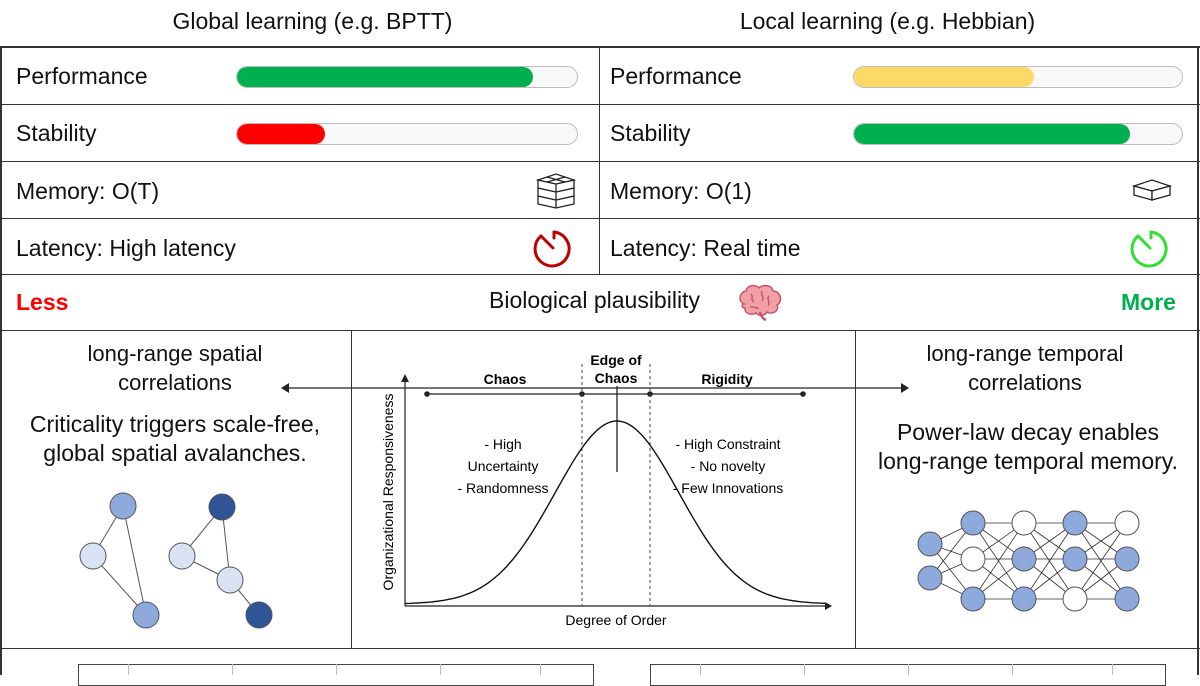  What do you see at coordinates (705, 248) in the screenshot?
I see `local-latency-label: Latency: Real time` at bounding box center [705, 248].